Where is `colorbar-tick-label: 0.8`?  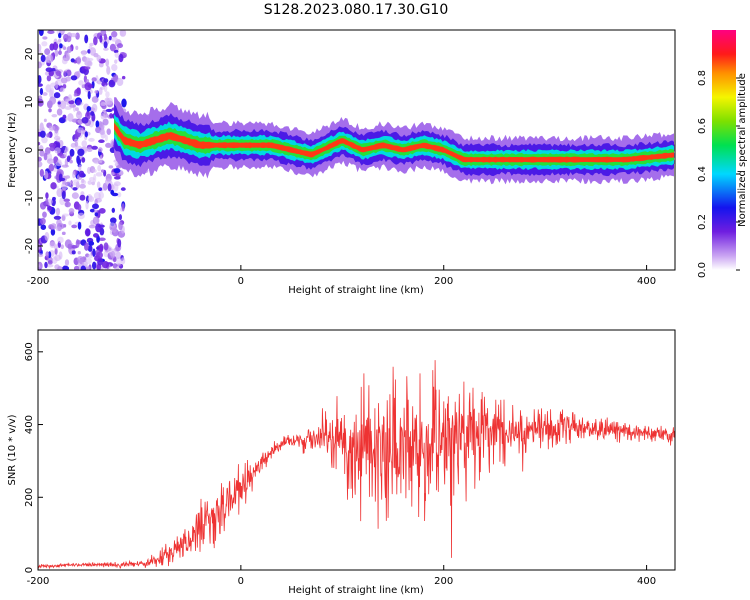
colorbar-tick-label: 0.8 is located at coordinates (702, 78).